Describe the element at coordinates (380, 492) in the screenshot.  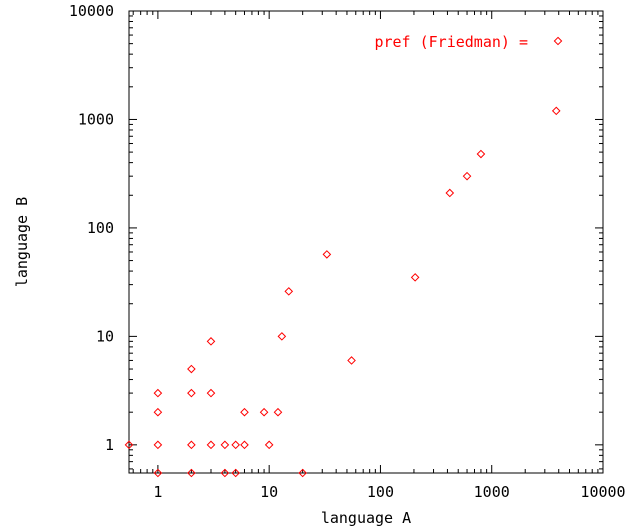
I see `x-tick-label: 100` at that location.